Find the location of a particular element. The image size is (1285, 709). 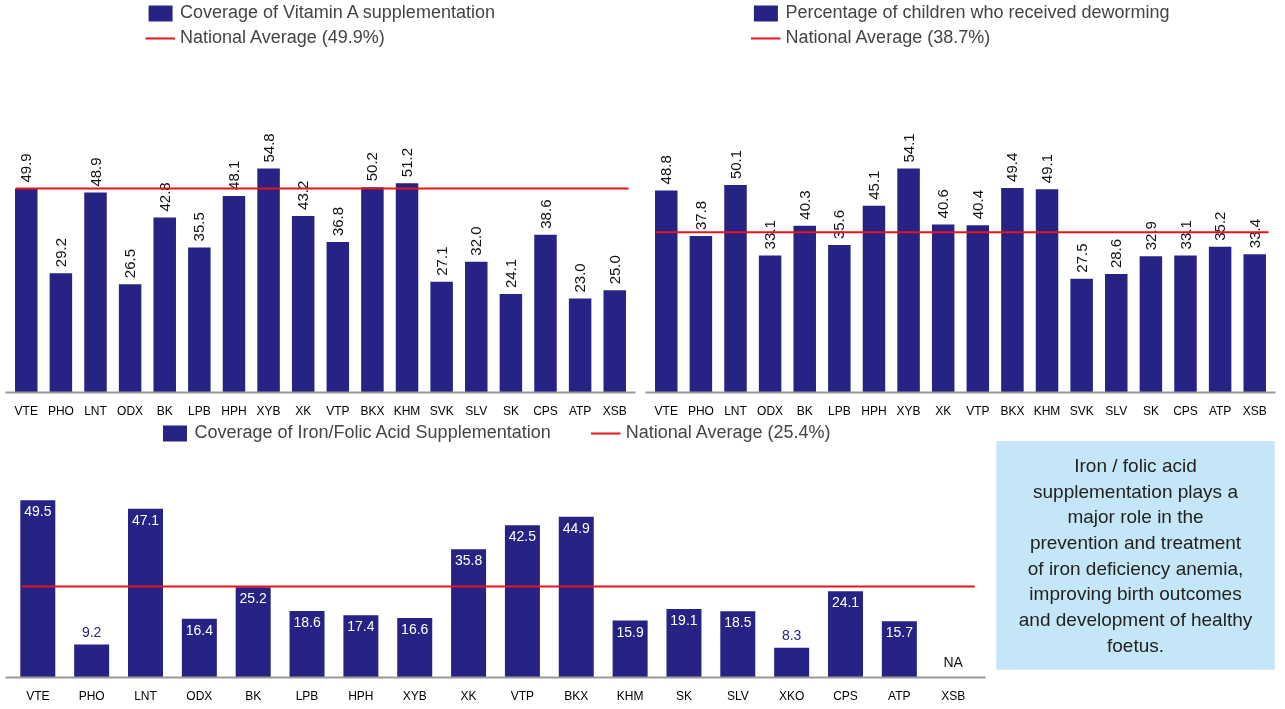

data-label: 27.5 is located at coordinates (1081, 258).